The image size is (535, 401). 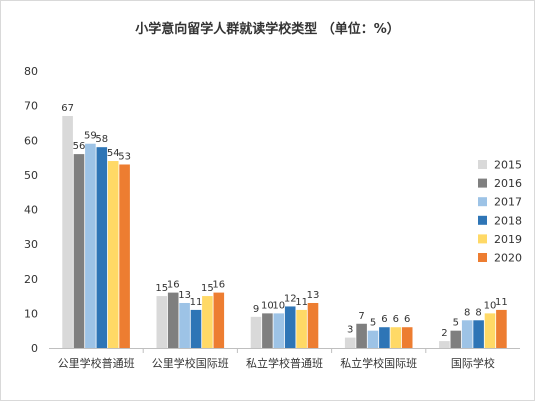 I want to click on x-tick-label: 国际学校, so click(x=473, y=363).